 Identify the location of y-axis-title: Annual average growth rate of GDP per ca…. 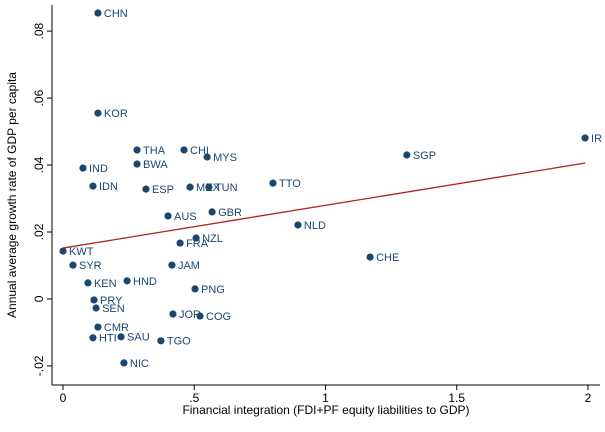
(12, 195).